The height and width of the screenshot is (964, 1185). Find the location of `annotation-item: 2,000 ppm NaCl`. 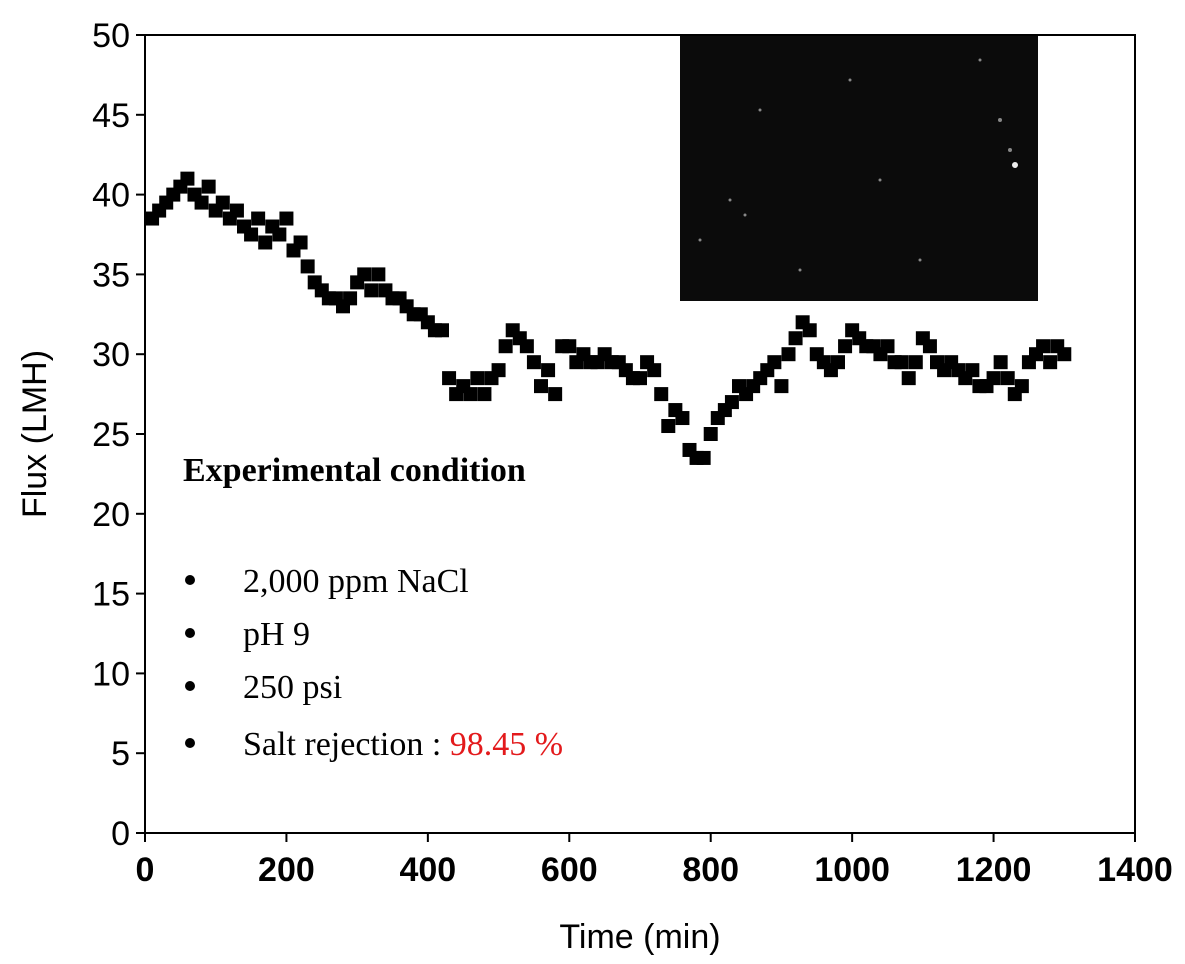

annotation-item: 2,000 ppm NaCl is located at coordinates (356, 581).